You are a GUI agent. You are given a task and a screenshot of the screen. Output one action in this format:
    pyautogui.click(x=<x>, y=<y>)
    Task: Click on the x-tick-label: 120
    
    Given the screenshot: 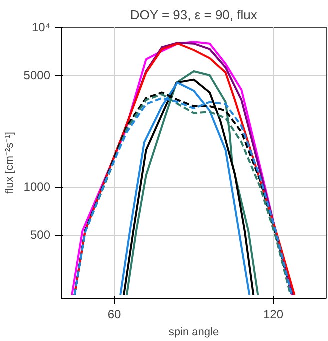 What is the action you would take?
    pyautogui.click(x=273, y=315)
    